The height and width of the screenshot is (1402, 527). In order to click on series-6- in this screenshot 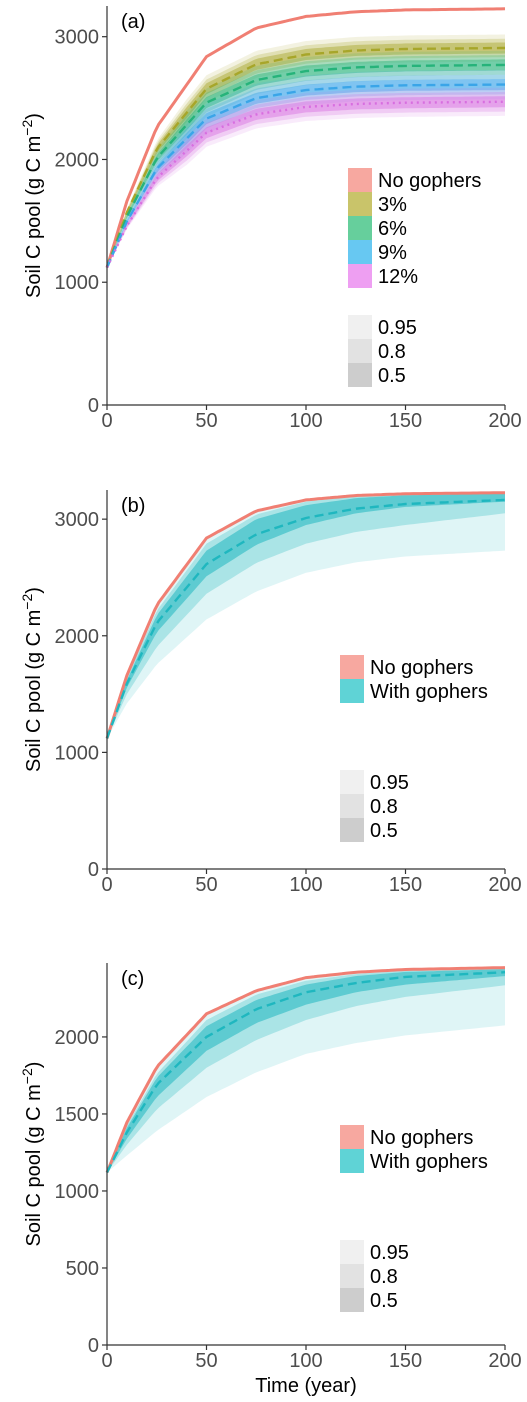, I will do `click(306, 159)`.